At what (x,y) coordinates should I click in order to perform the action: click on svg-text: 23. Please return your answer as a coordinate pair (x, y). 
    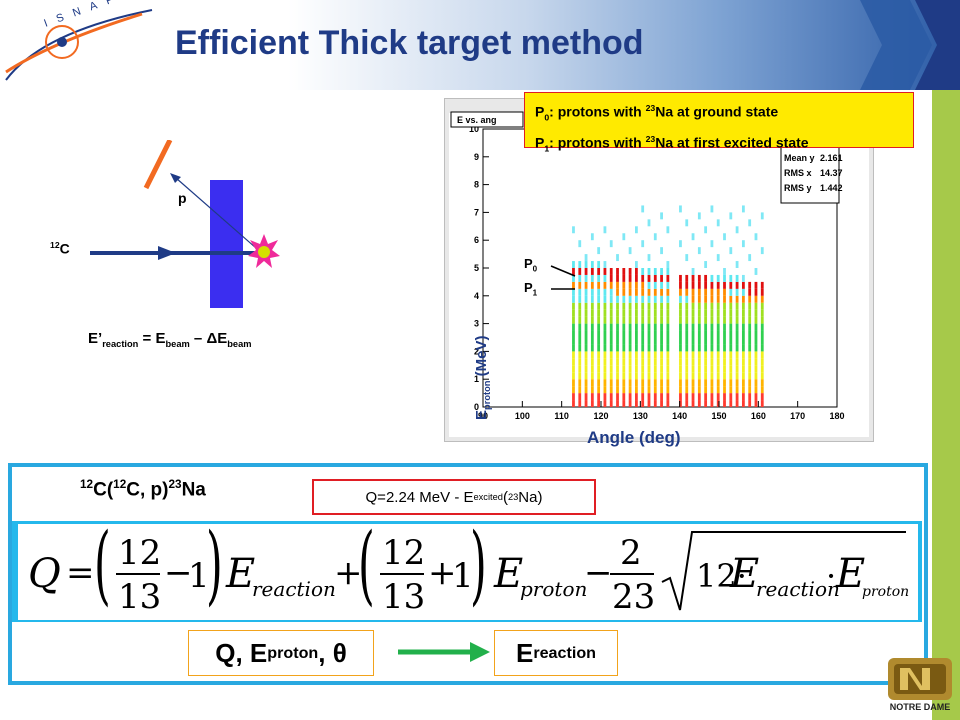
    Looking at the image, I should click on (633, 597).